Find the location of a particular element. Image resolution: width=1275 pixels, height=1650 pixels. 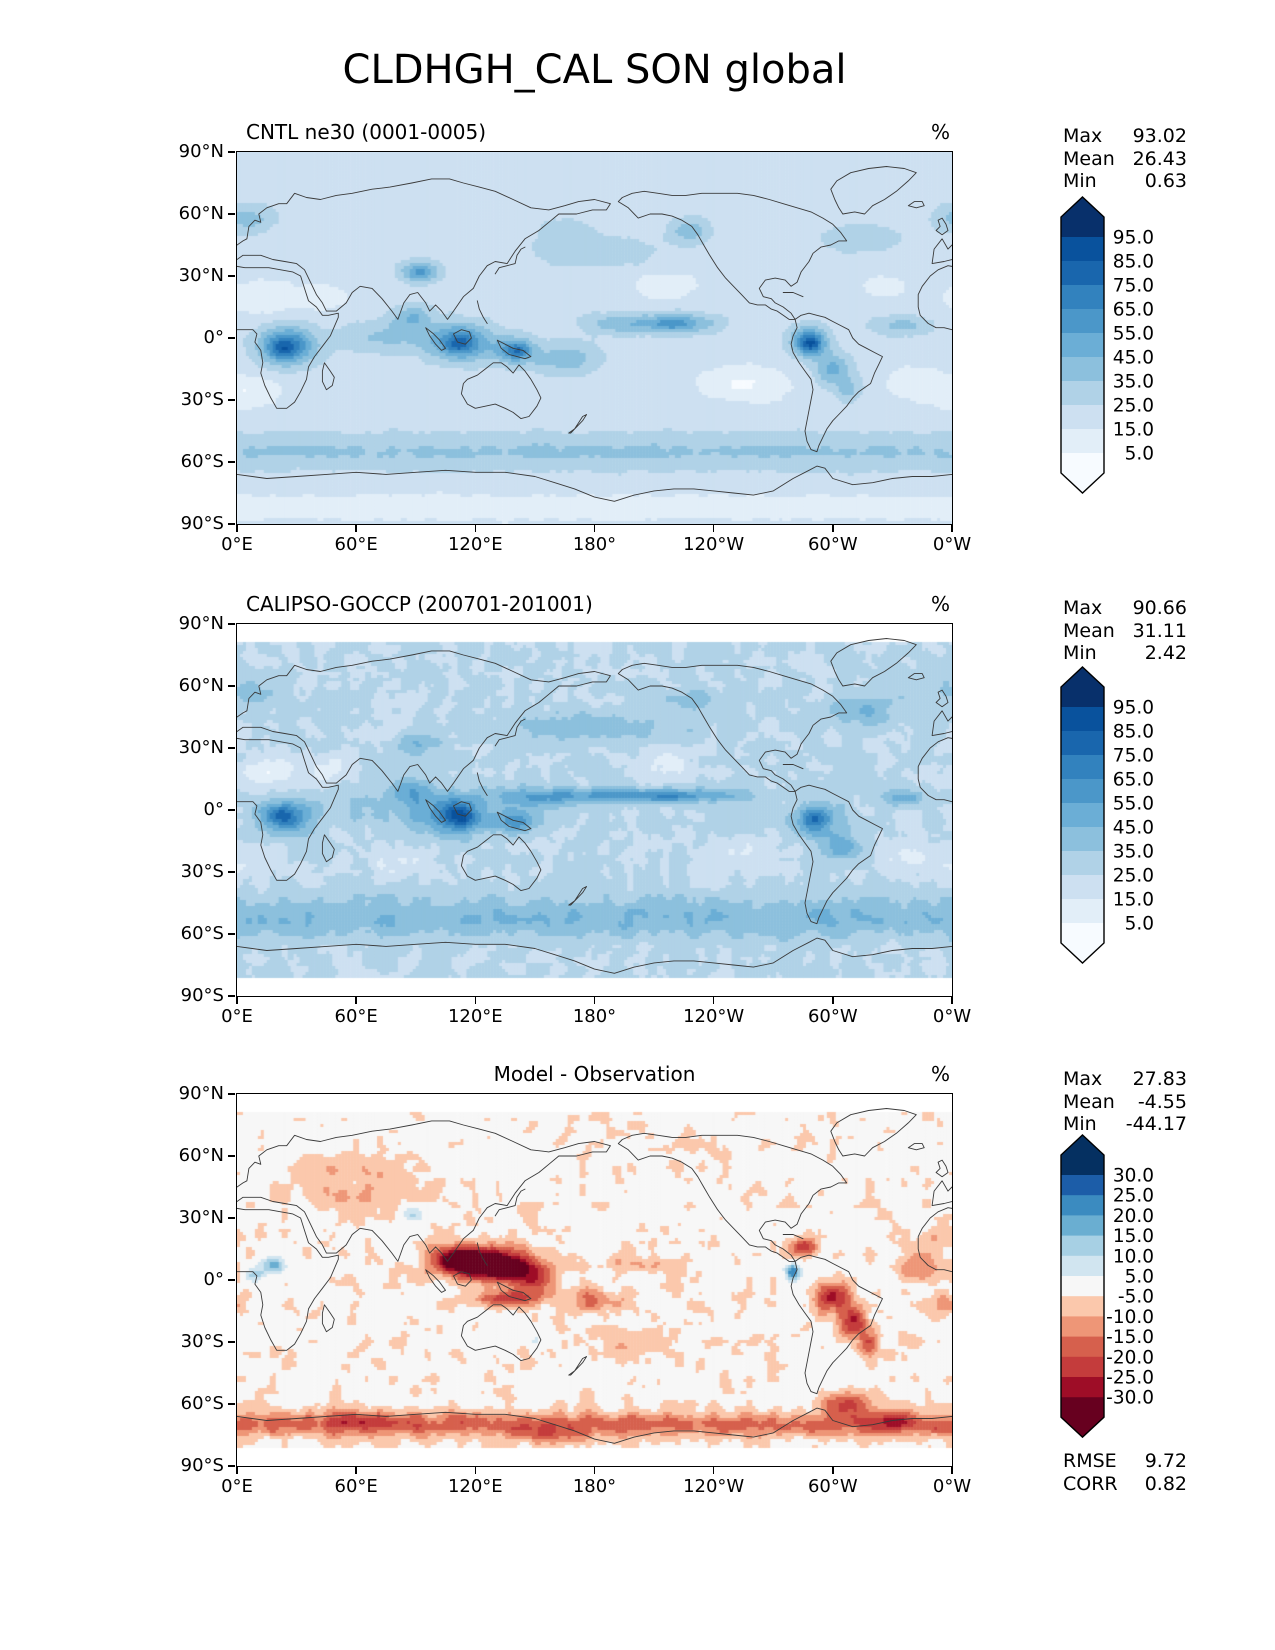

x-tick-label: 60°W is located at coordinates (832, 1016).